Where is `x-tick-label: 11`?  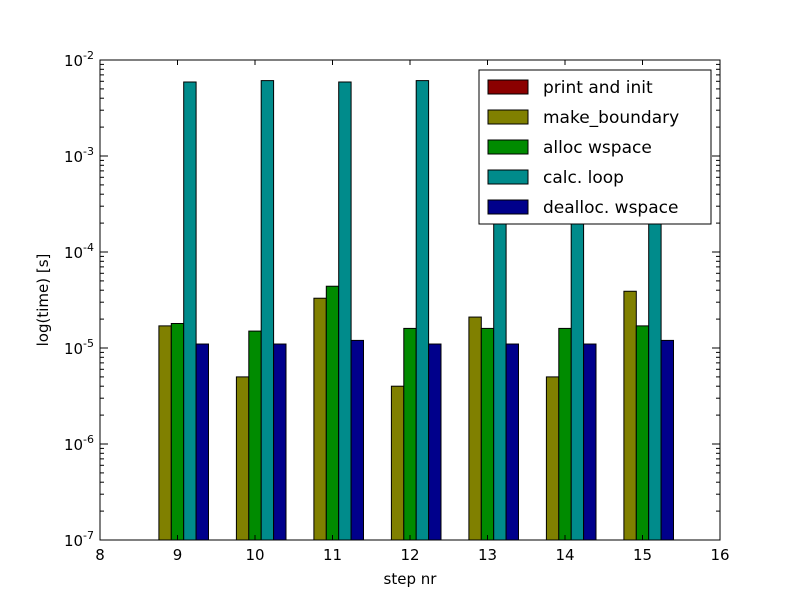
x-tick-label: 11 is located at coordinates (332, 555).